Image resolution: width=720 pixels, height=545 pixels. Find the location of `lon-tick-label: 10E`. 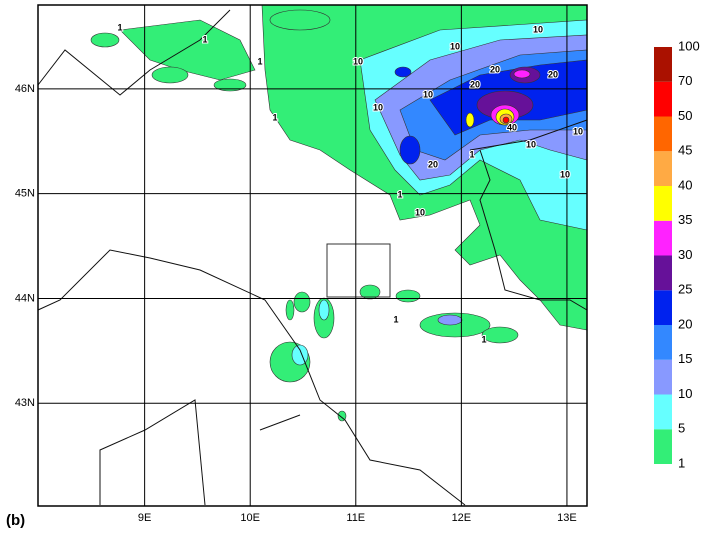

lon-tick-label: 10E is located at coordinates (250, 518).